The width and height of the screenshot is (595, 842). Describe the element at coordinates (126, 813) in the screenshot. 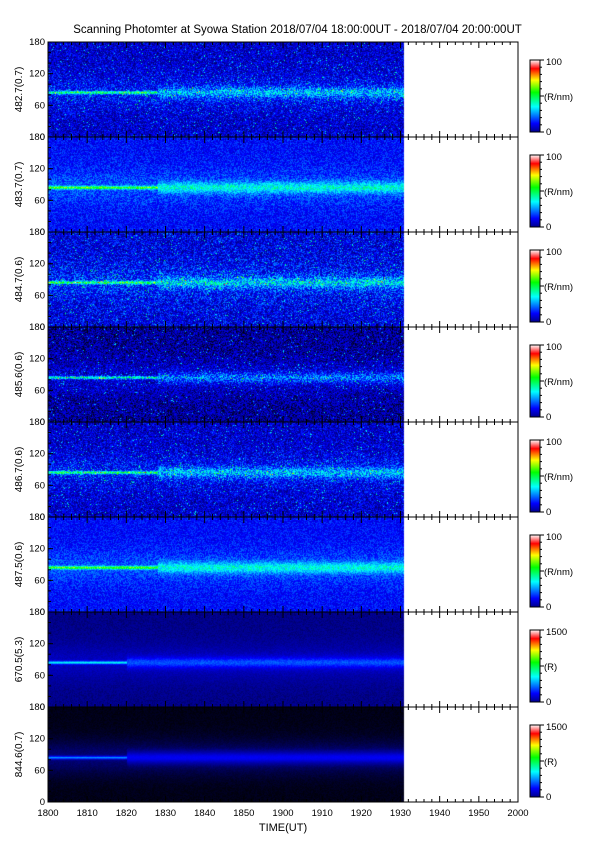

I see `x-tick-label: 1820` at that location.